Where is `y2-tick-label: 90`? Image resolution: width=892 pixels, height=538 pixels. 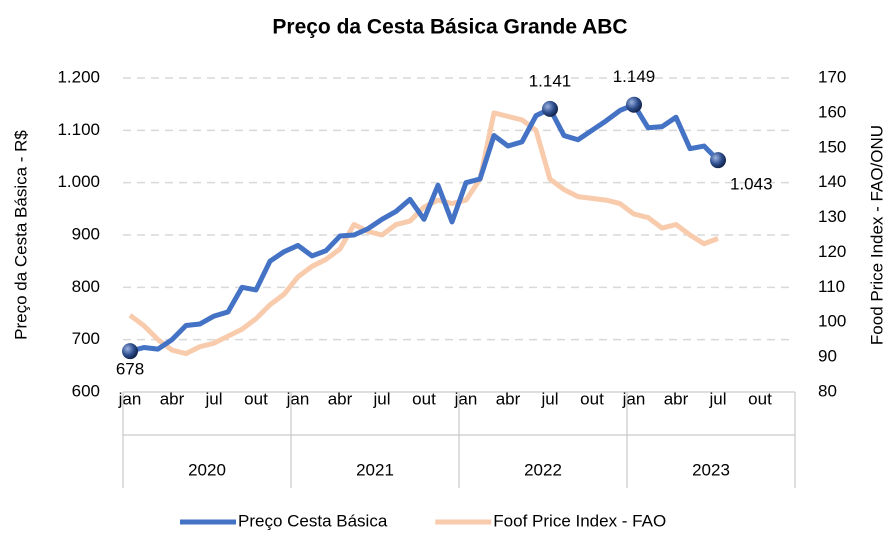 y2-tick-label: 90 is located at coordinates (827, 356).